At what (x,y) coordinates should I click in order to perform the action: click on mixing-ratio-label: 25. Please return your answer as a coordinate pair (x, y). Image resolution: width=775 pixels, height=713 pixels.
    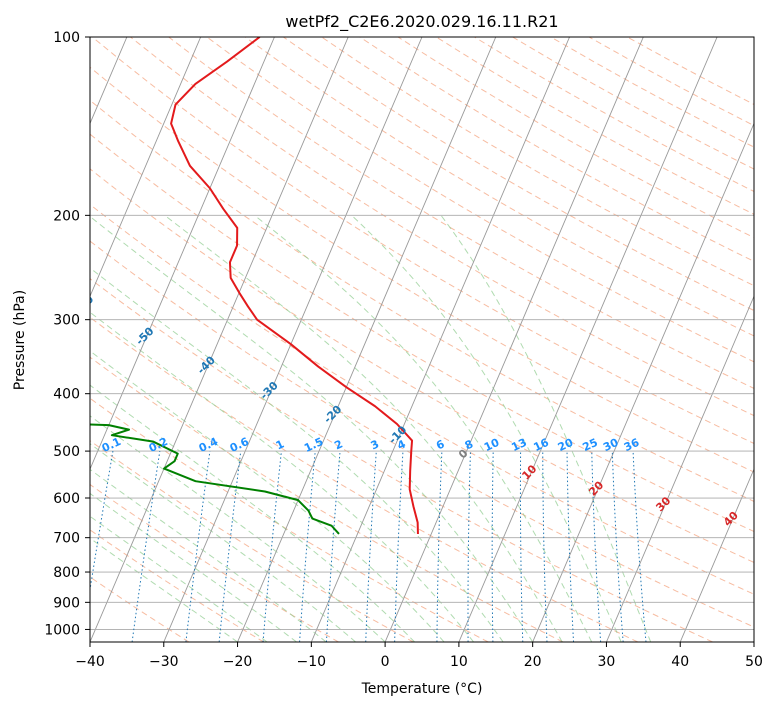
    Looking at the image, I should click on (590, 445).